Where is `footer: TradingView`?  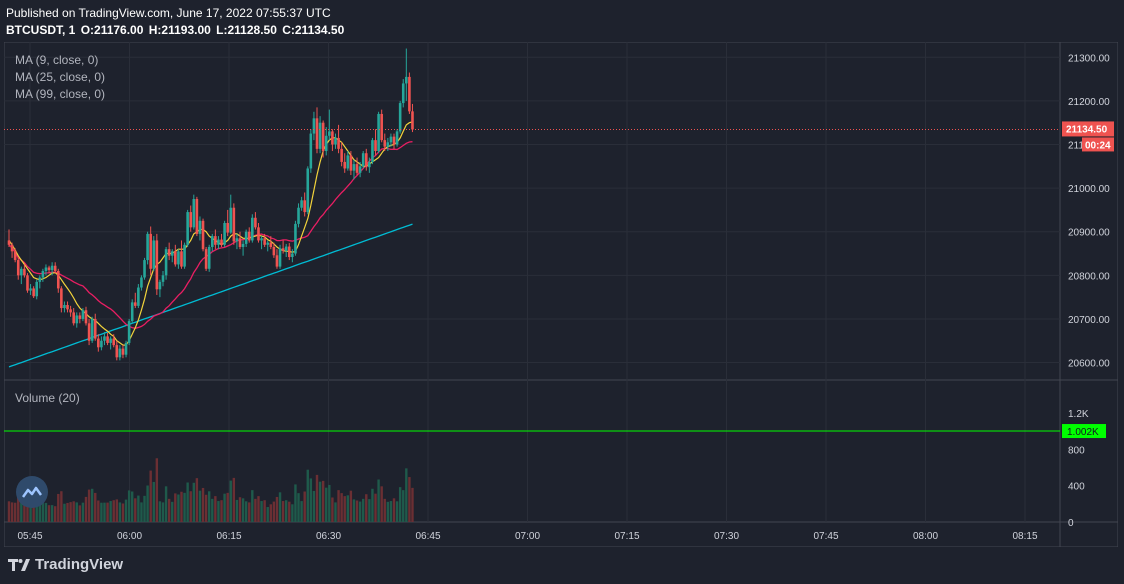 footer: TradingView is located at coordinates (562, 566).